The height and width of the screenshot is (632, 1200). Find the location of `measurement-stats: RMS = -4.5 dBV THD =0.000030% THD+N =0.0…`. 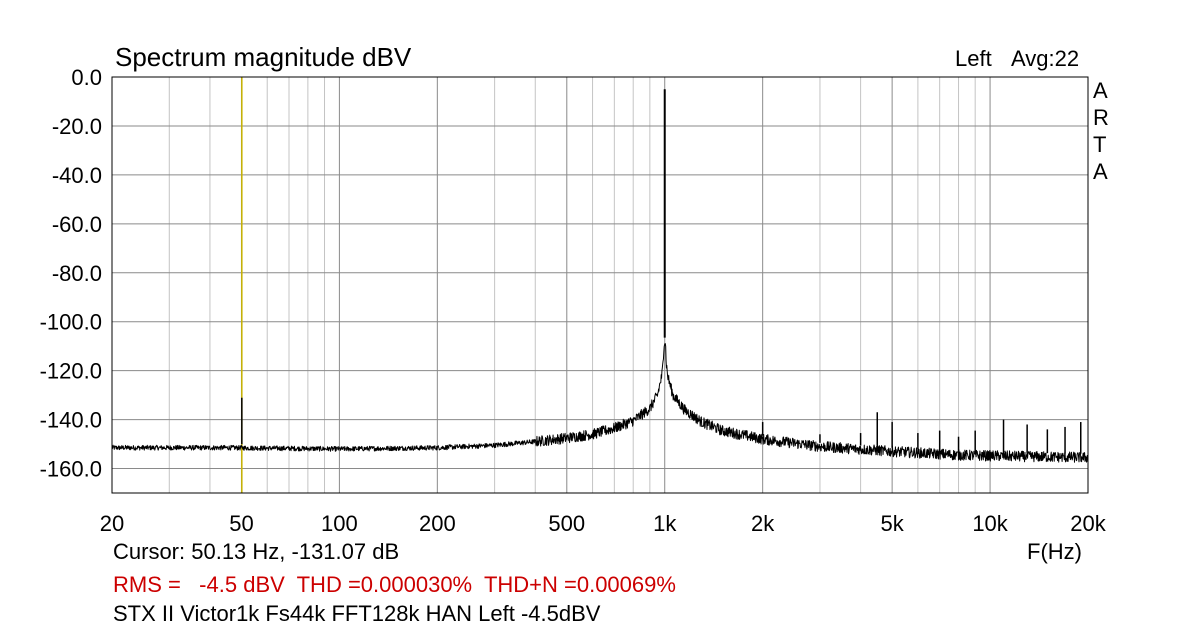

measurement-stats: RMS = -4.5 dBV THD =0.000030% THD+N =0.0… is located at coordinates (394, 584).